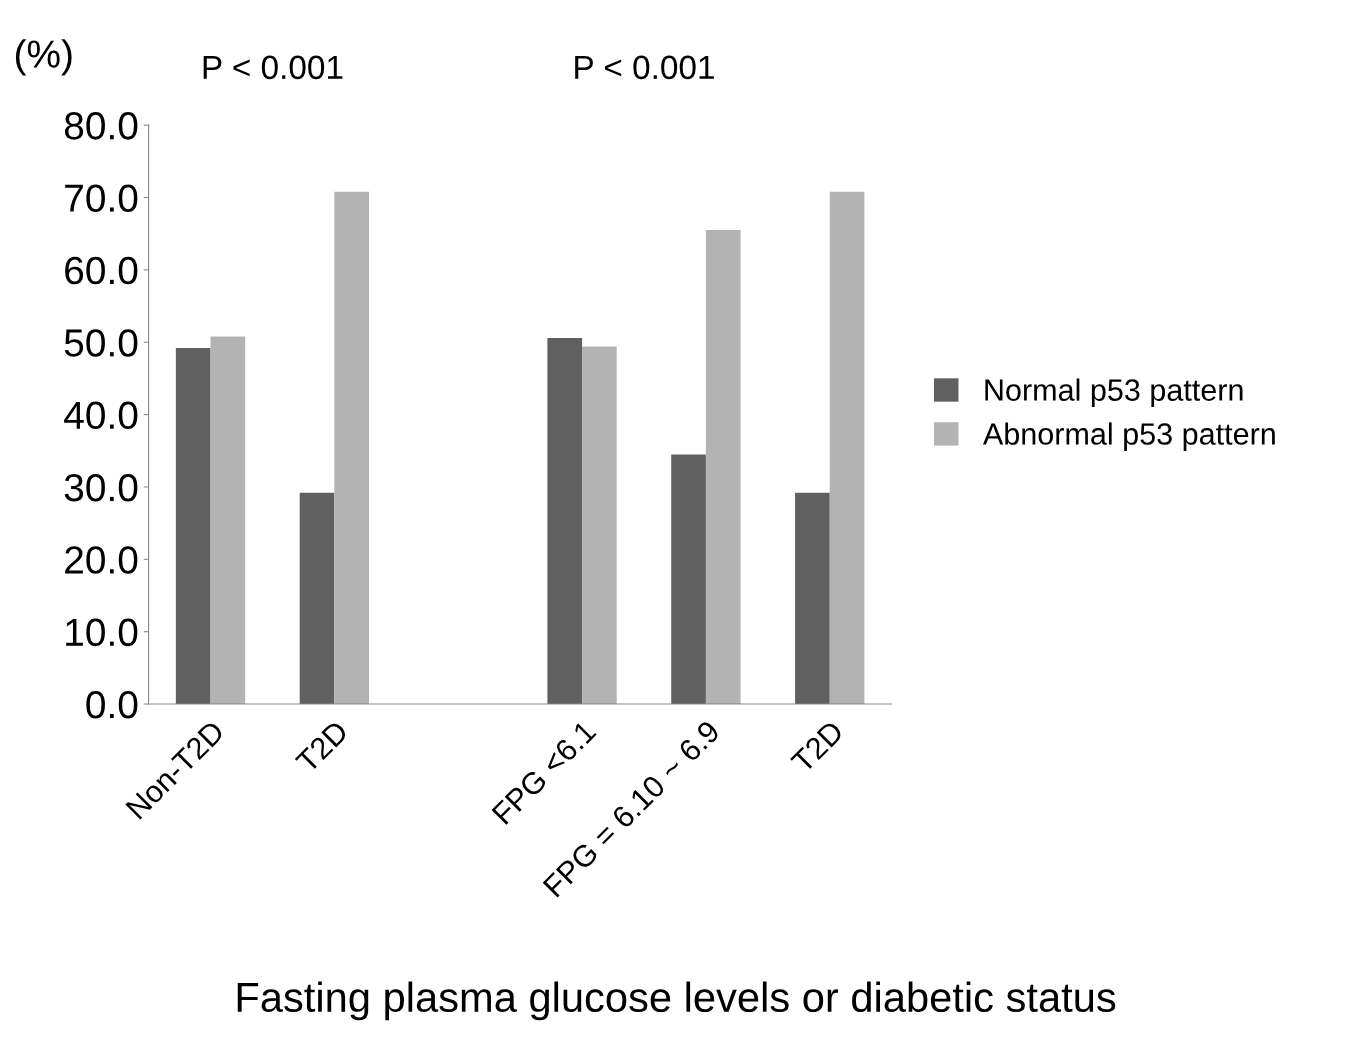 The height and width of the screenshot is (1043, 1351). Describe the element at coordinates (101, 560) in the screenshot. I see `y-tick-label: 20.0` at that location.